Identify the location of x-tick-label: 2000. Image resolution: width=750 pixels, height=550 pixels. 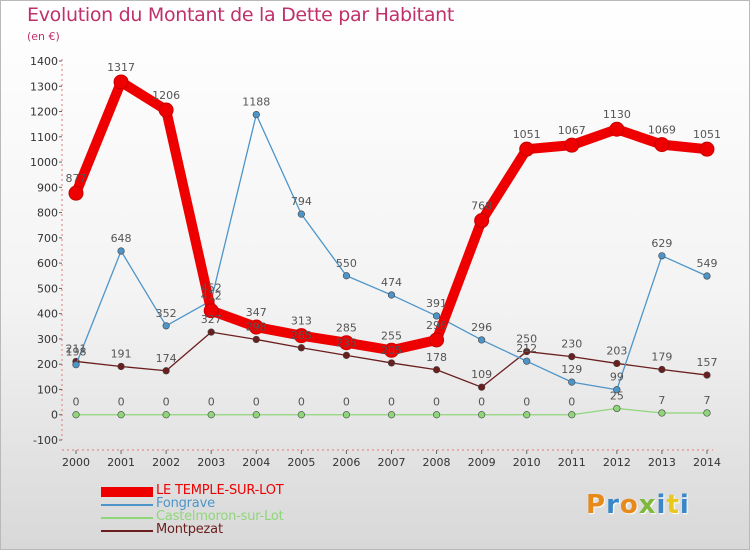
(76, 462).